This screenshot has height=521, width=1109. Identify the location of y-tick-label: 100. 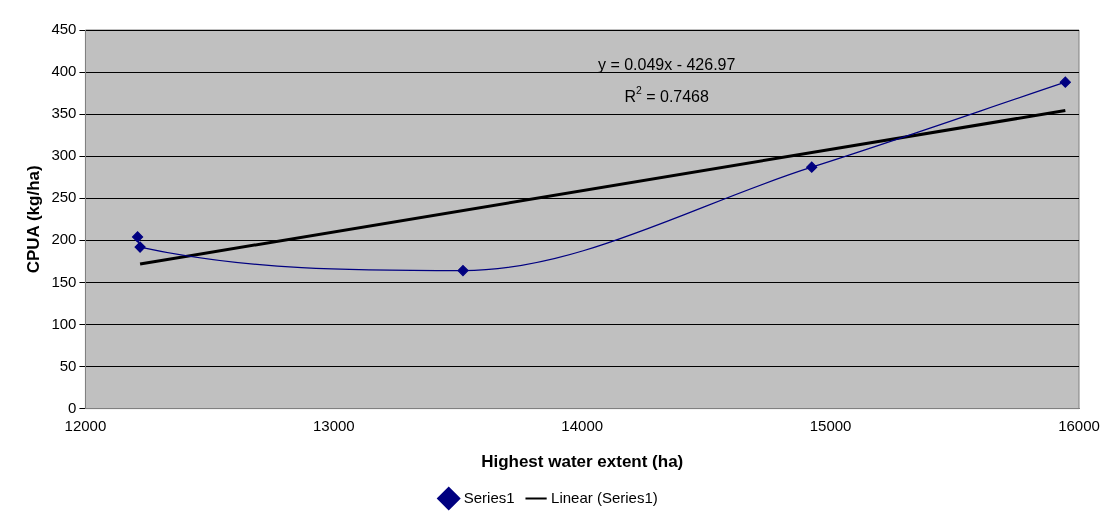
(64, 323).